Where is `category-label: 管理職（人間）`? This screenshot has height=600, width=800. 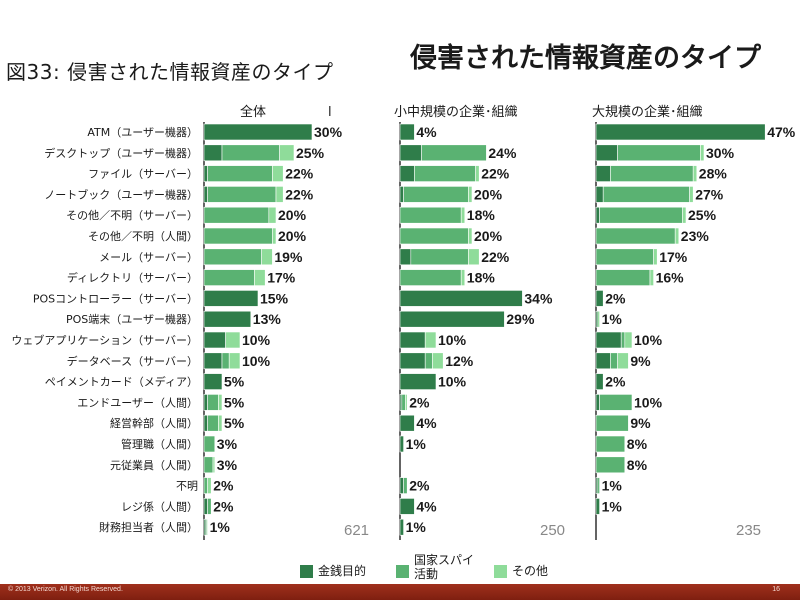
category-label: 管理職（人間） is located at coordinates (159, 444).